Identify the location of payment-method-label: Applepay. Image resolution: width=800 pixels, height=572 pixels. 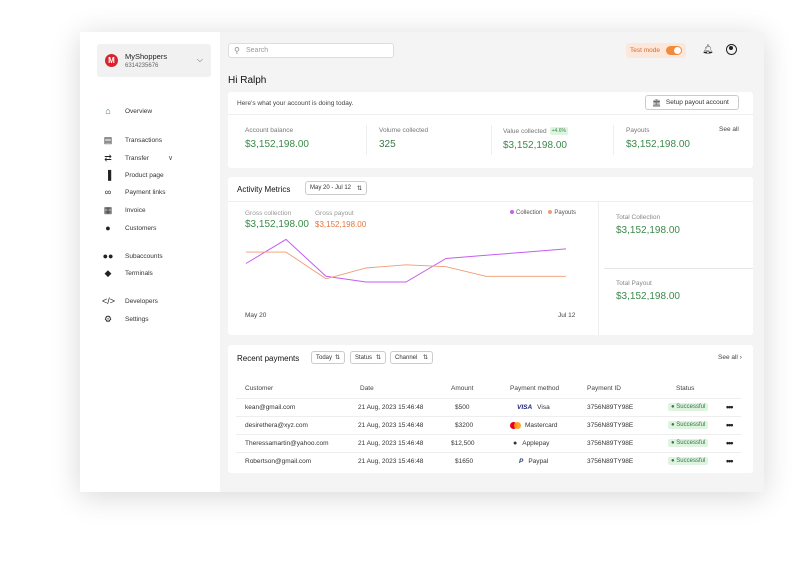
(536, 443).